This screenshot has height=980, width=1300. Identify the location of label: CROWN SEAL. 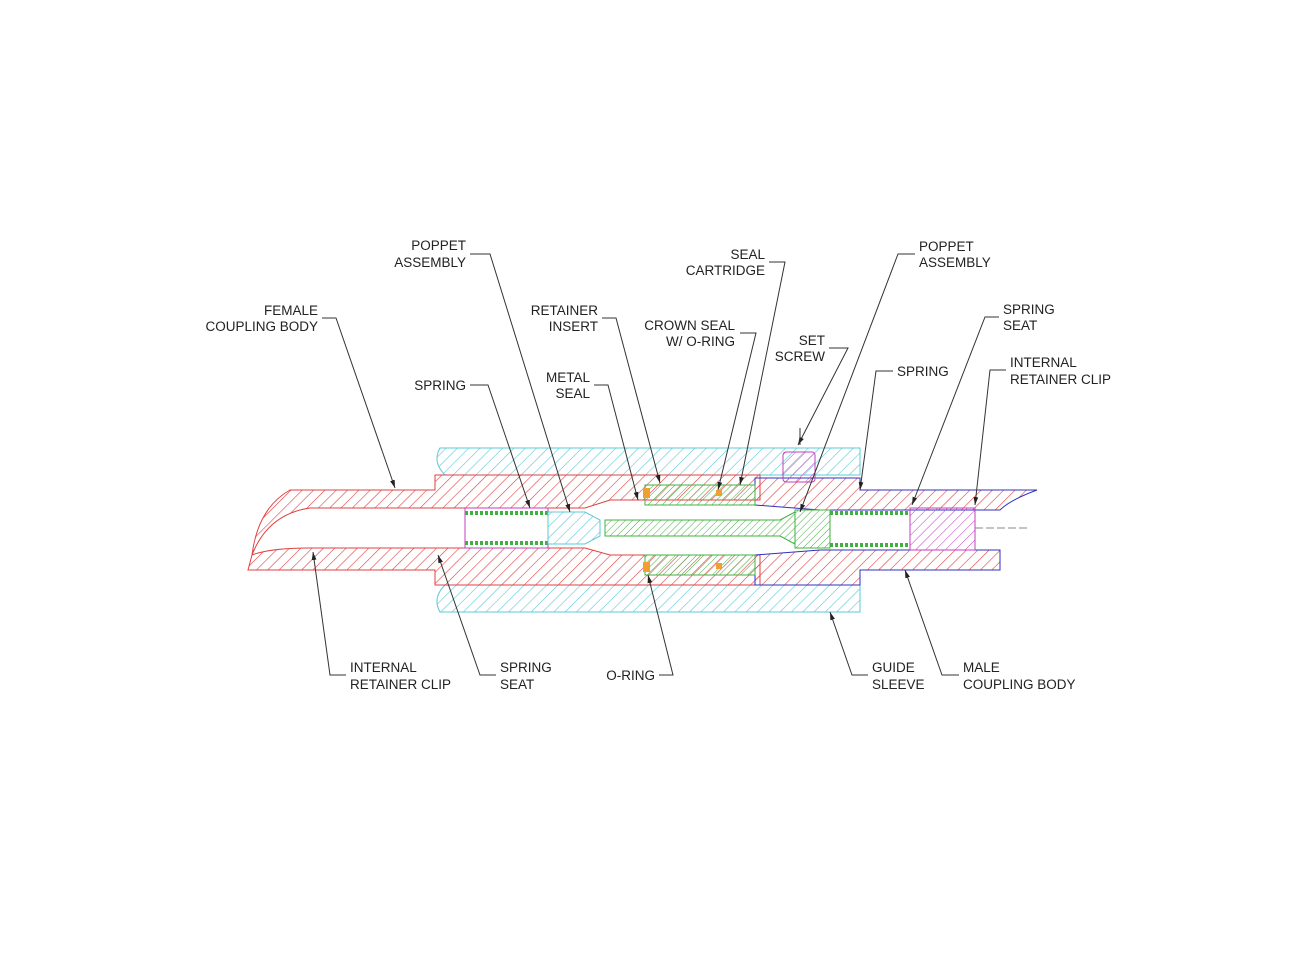
(689, 325).